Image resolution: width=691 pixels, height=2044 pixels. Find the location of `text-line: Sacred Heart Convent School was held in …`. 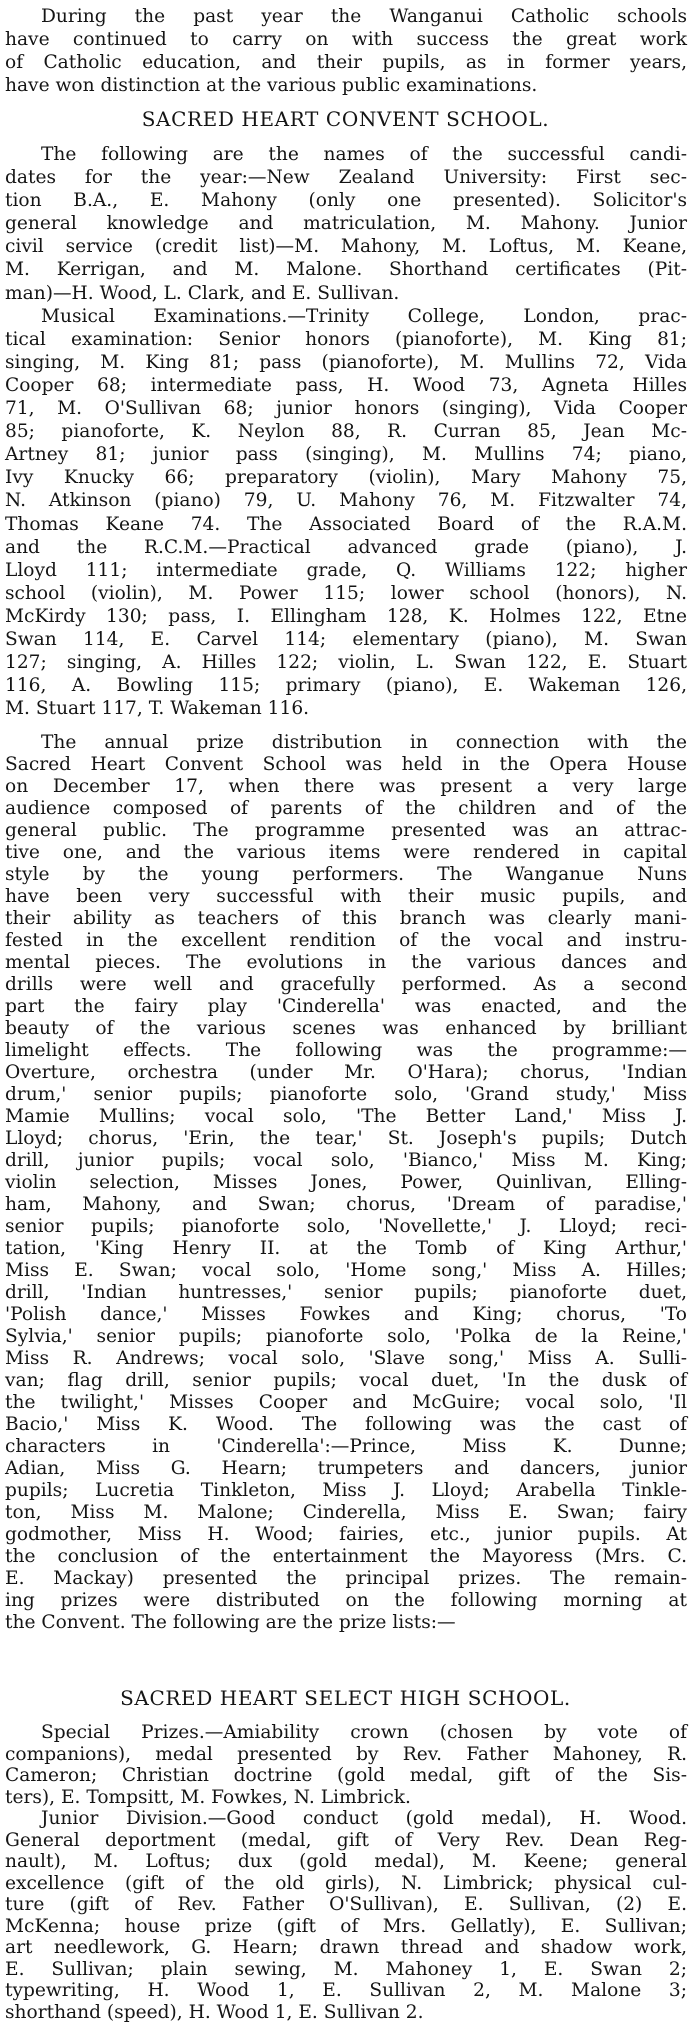

text-line: Sacred Heart Convent School was held in … is located at coordinates (346, 764).